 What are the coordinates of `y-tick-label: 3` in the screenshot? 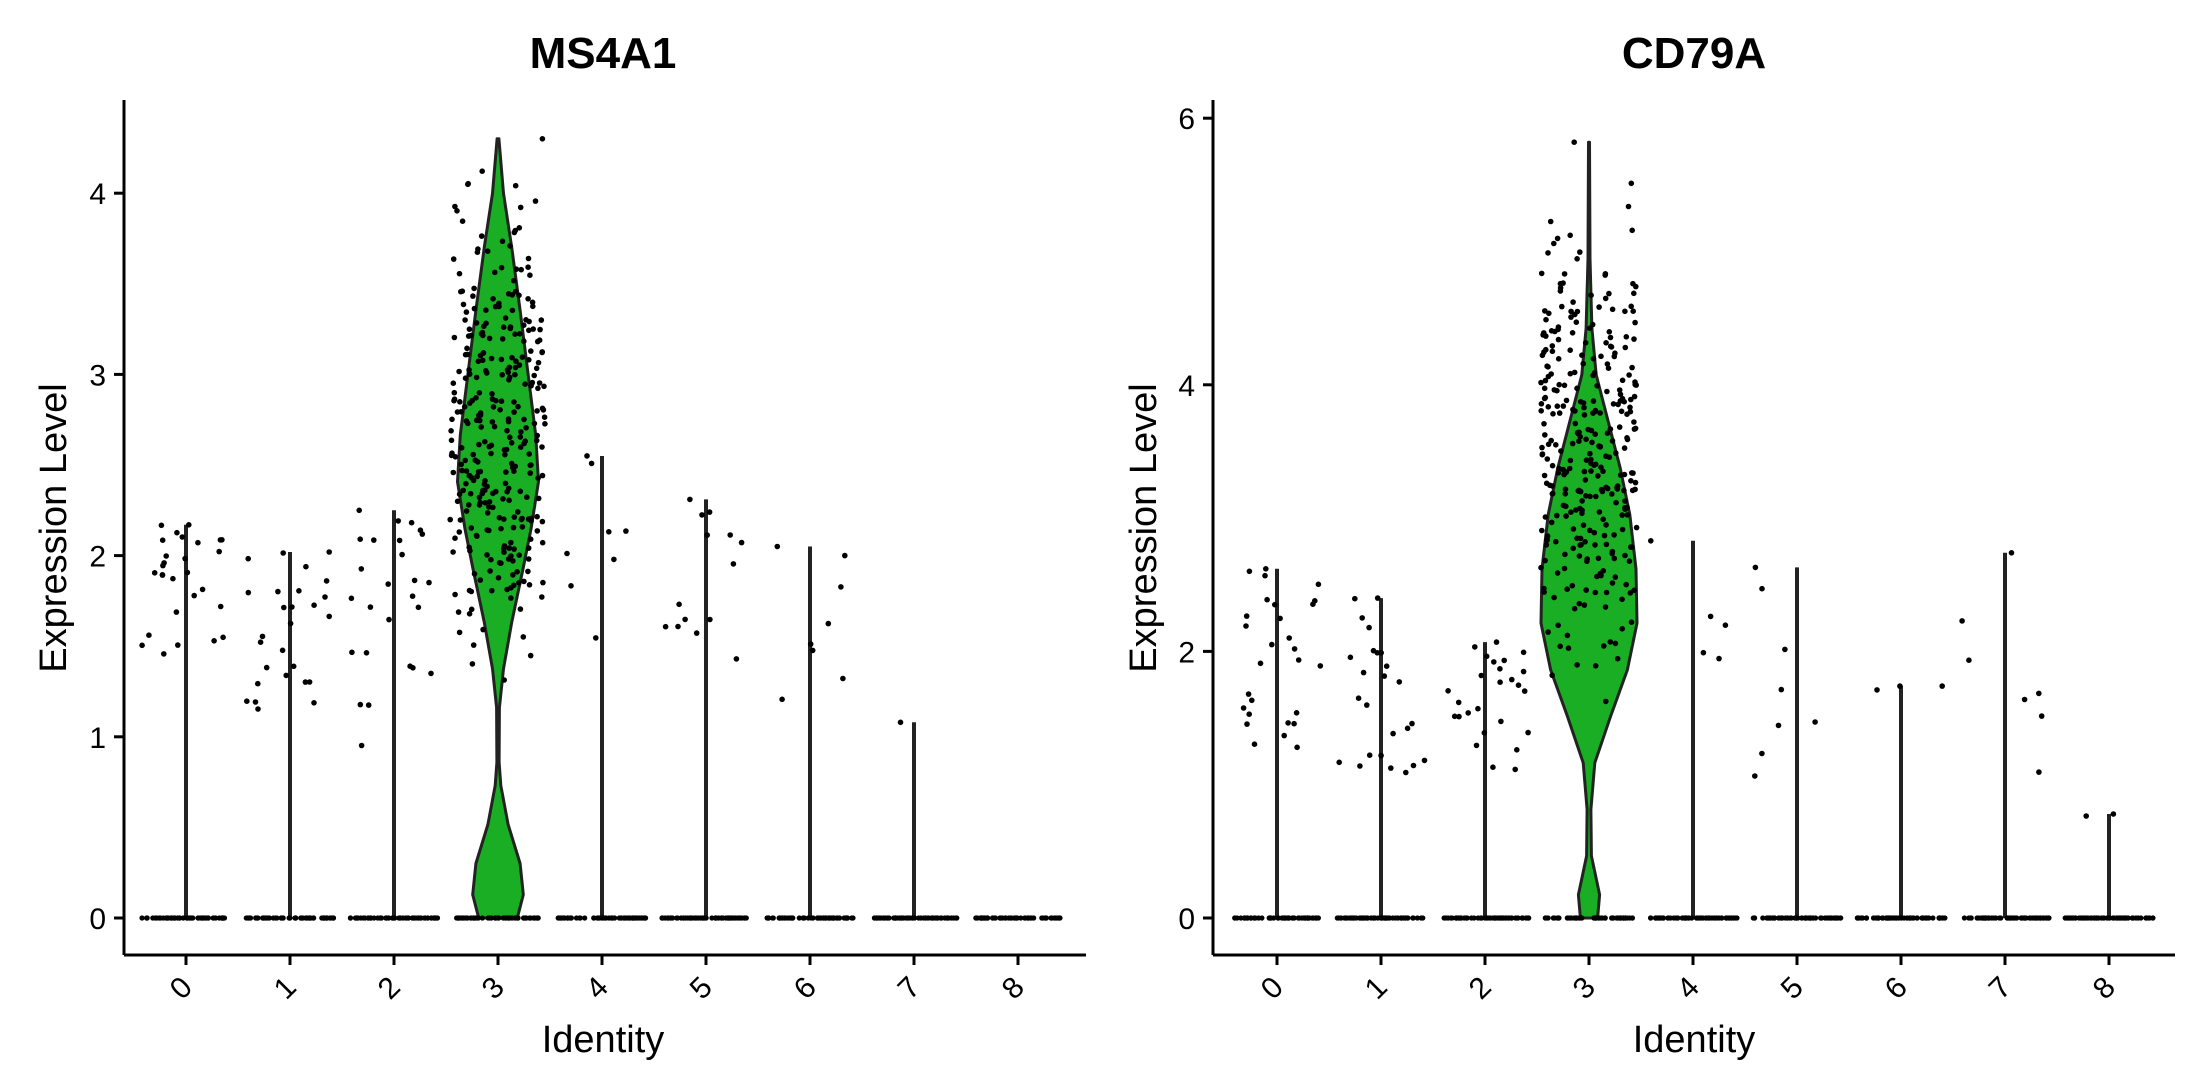 It's located at (97, 375).